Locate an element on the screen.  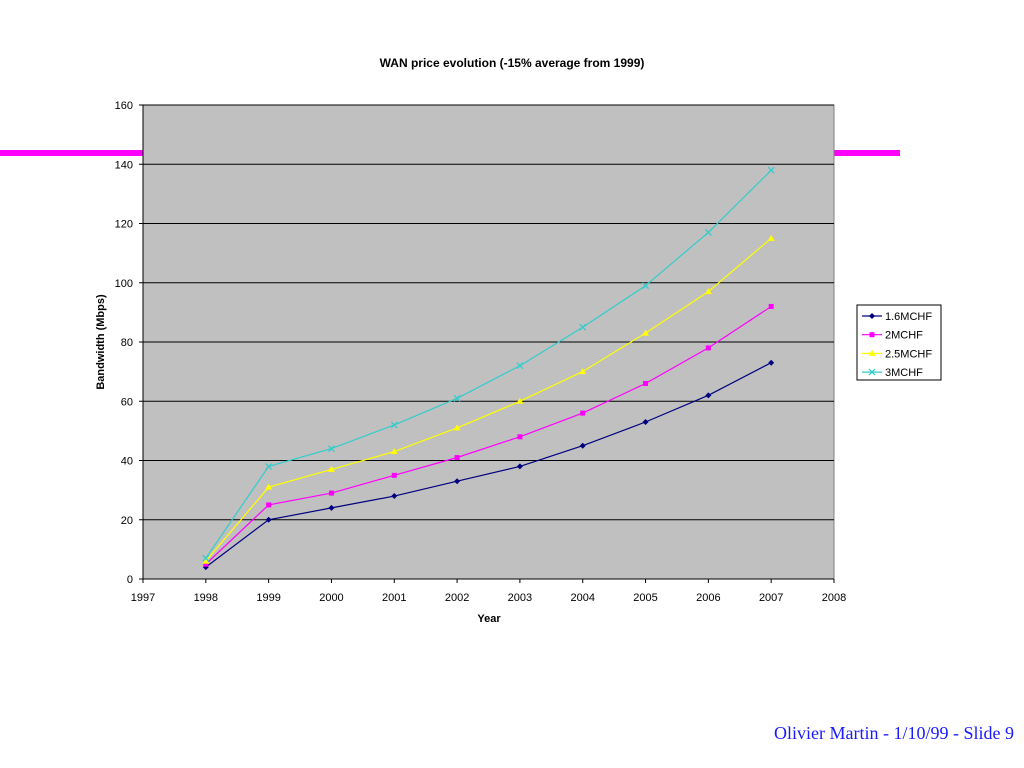
x-tick-label: 2003 is located at coordinates (520, 598).